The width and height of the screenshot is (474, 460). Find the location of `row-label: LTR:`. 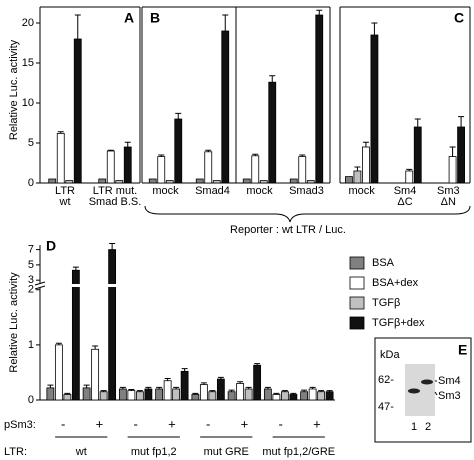

row-label: LTR: is located at coordinates (15, 452).